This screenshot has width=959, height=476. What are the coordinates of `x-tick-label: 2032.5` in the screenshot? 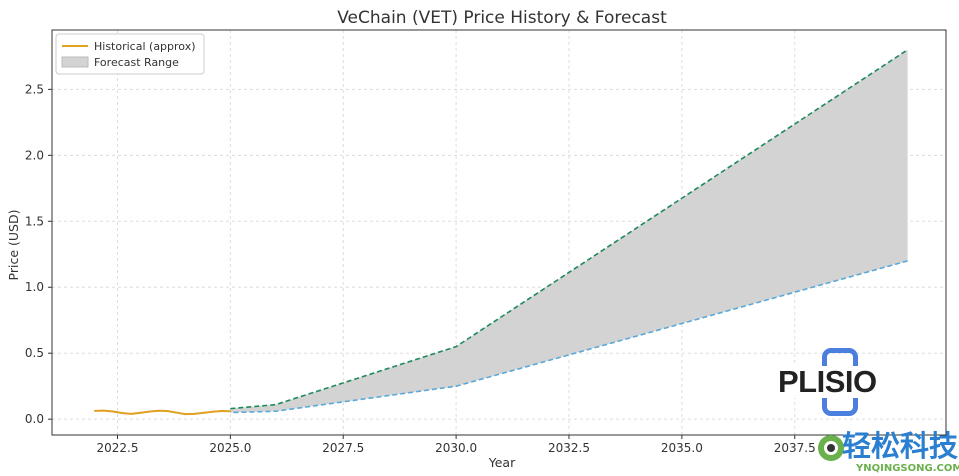 It's located at (569, 448).